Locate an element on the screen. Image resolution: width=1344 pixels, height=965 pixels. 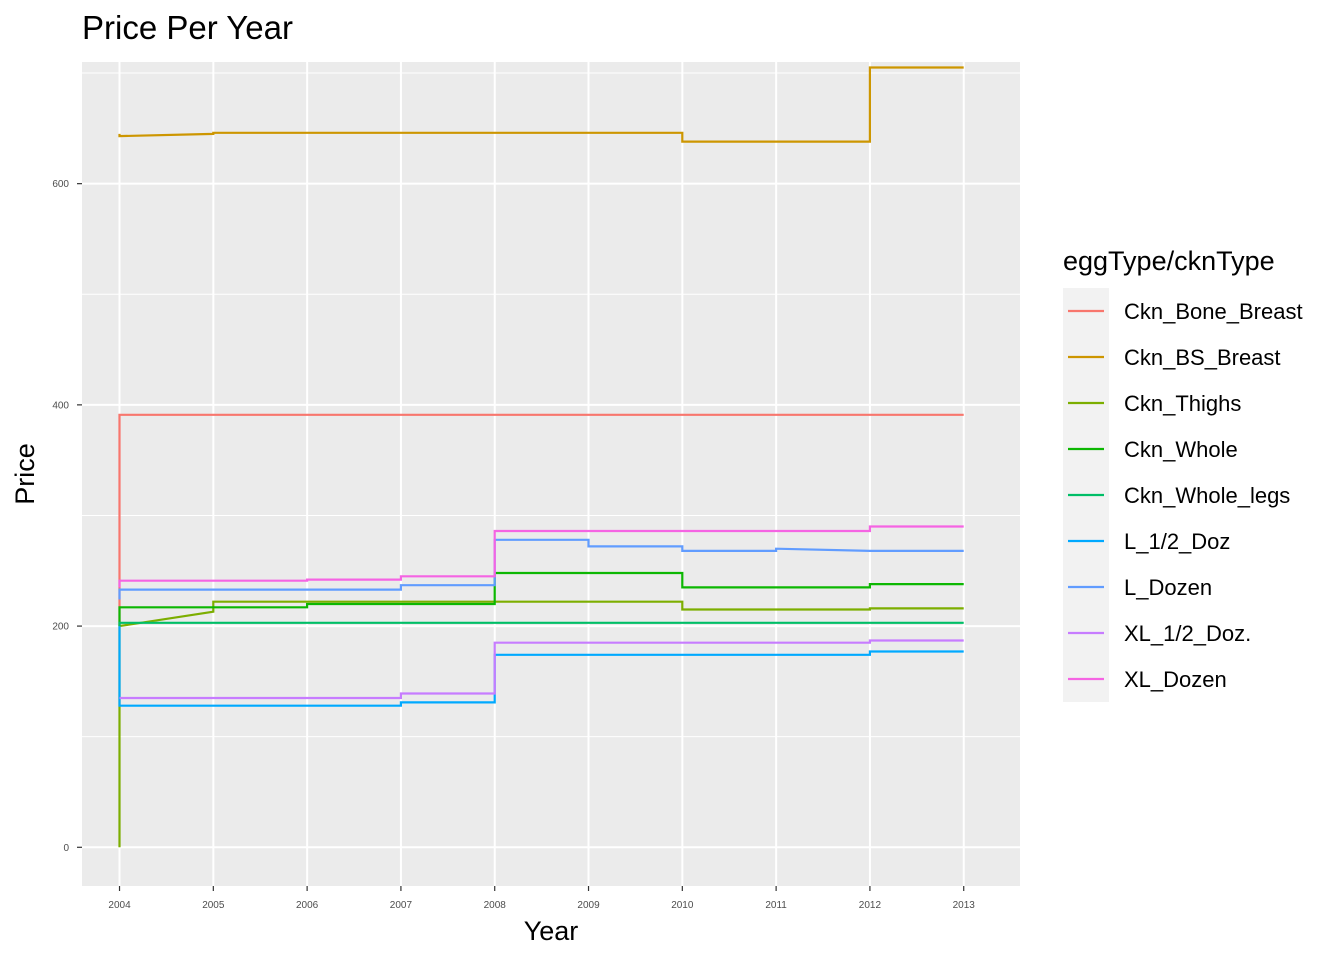
legend-label-ckn-bone-breast: Ckn_Bone_Breast is located at coordinates (1213, 311).